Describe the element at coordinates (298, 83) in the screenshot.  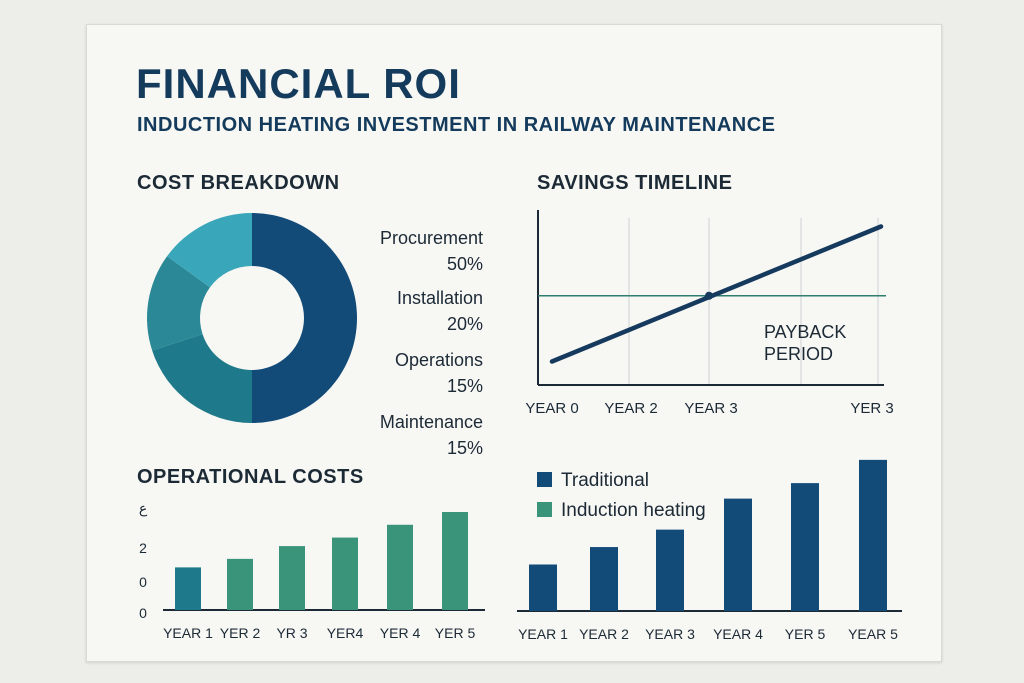
I see `page-title: FINANCIAL ROI` at that location.